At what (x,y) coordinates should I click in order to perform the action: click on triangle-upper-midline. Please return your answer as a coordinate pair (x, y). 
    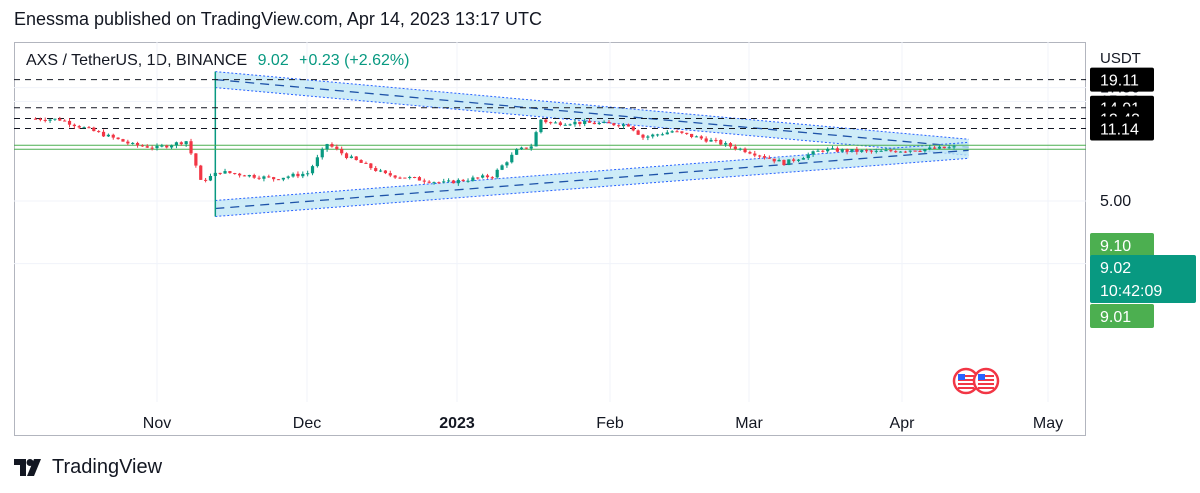
    Looking at the image, I should click on (592, 113).